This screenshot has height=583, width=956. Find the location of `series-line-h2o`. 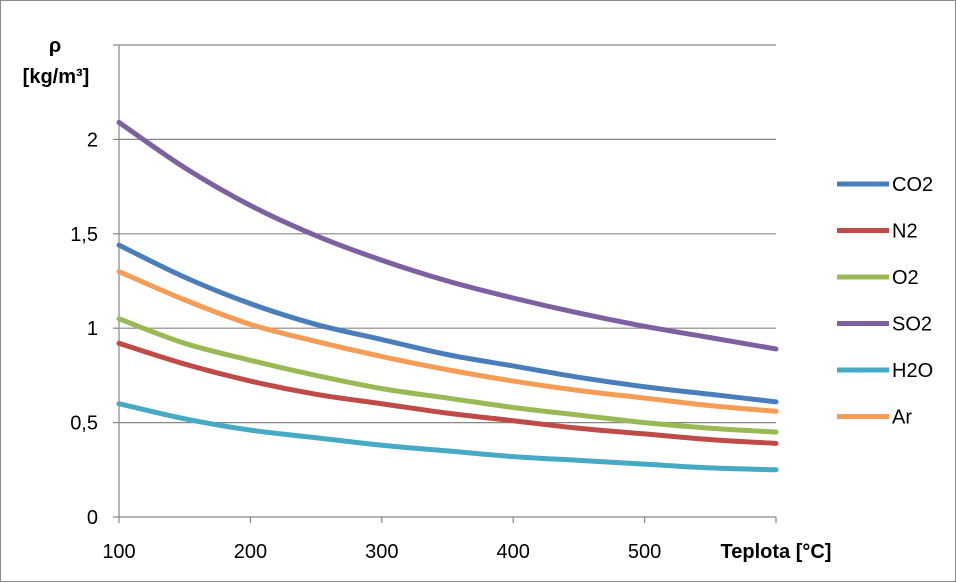

series-line-h2o is located at coordinates (447, 437).